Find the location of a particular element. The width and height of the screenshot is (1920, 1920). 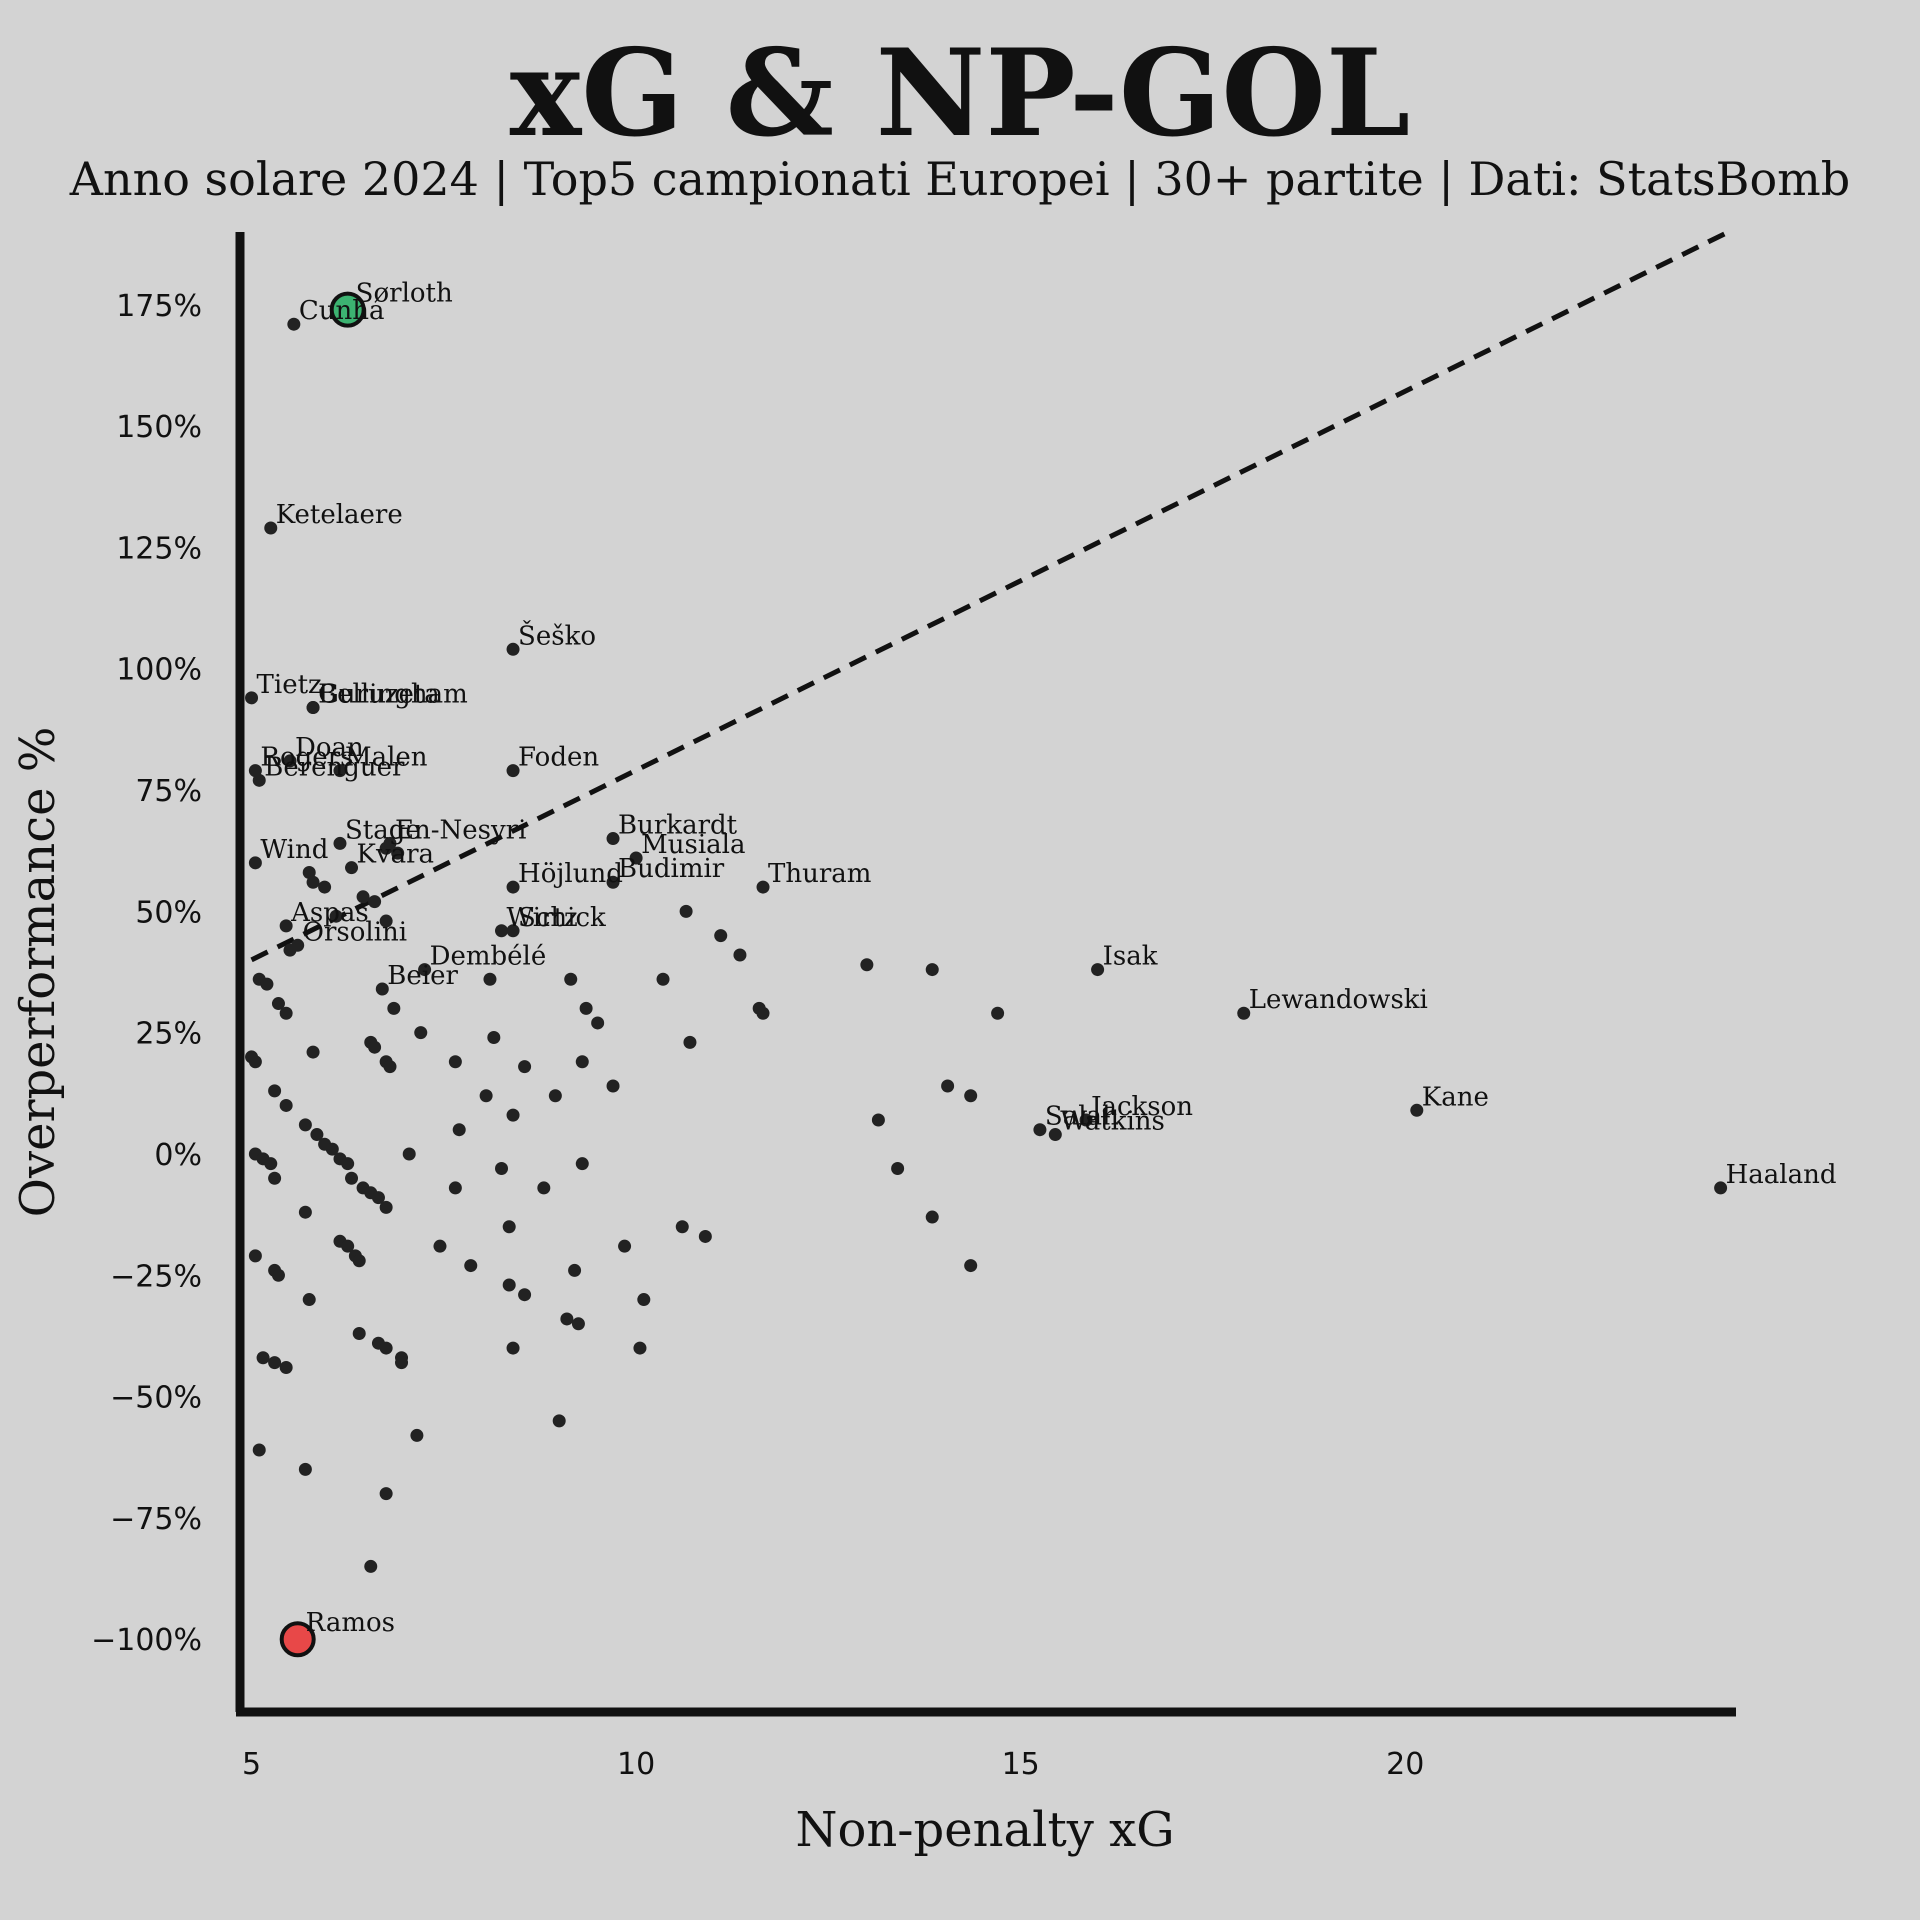

point-label: Sørloth is located at coordinates (404, 294).